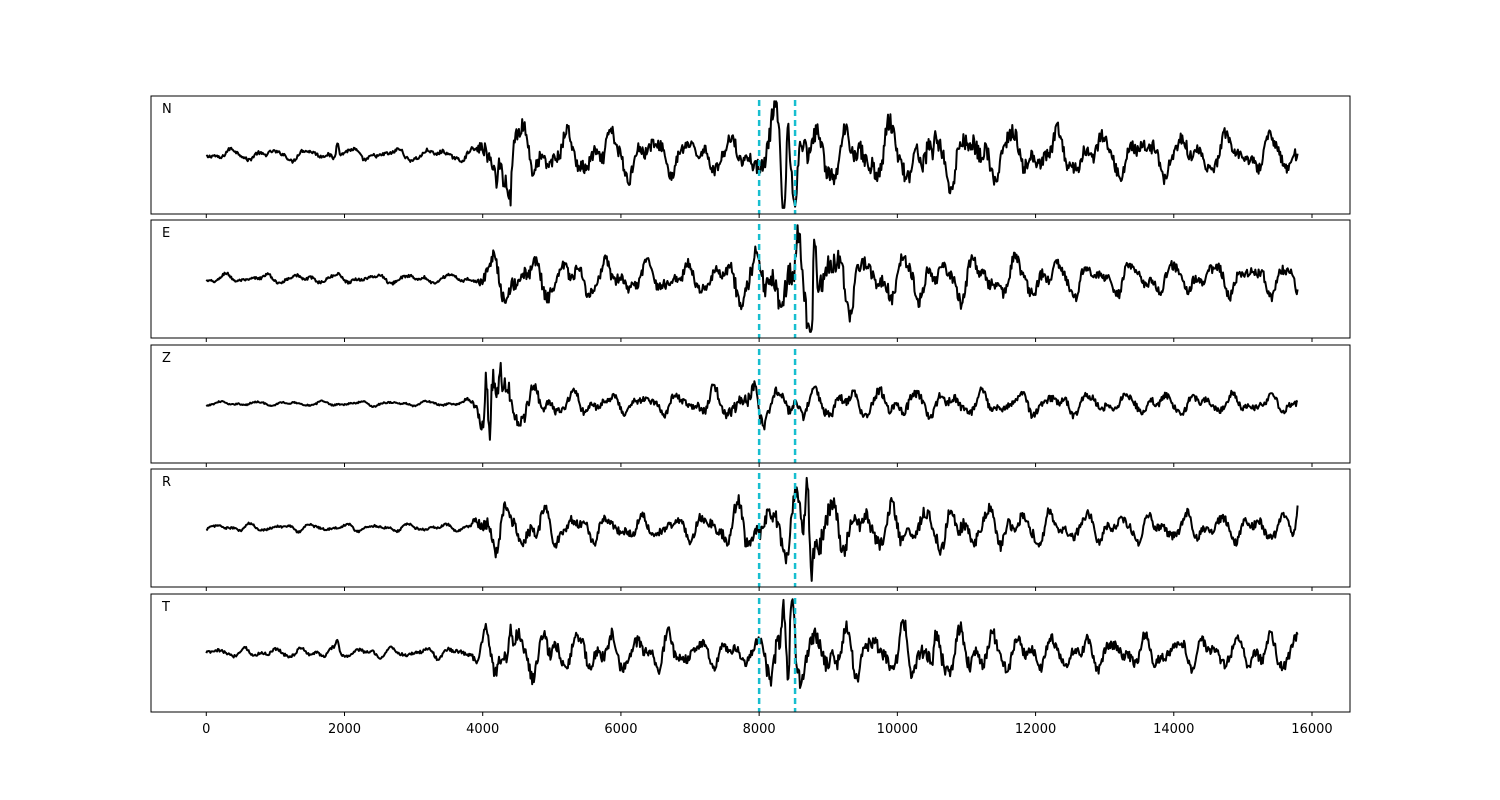 The height and width of the screenshot is (800, 1500). I want to click on panel-e: E, so click(750, 280).